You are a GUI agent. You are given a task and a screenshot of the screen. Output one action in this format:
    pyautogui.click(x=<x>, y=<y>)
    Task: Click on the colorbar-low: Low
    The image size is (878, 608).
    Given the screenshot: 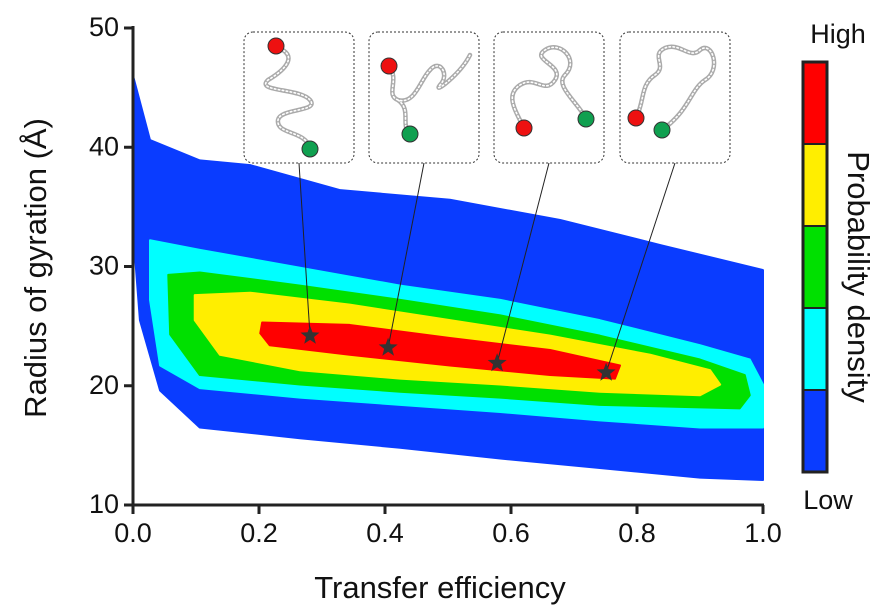 What is the action you would take?
    pyautogui.click(x=828, y=500)
    